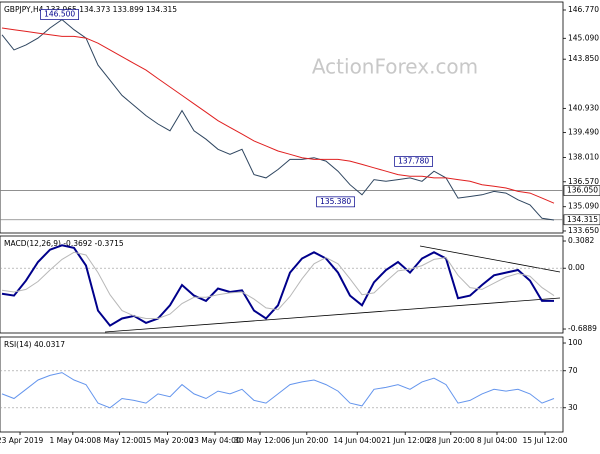  Describe the element at coordinates (573, 370) in the screenshot. I see `y-tick-label: 70` at that location.